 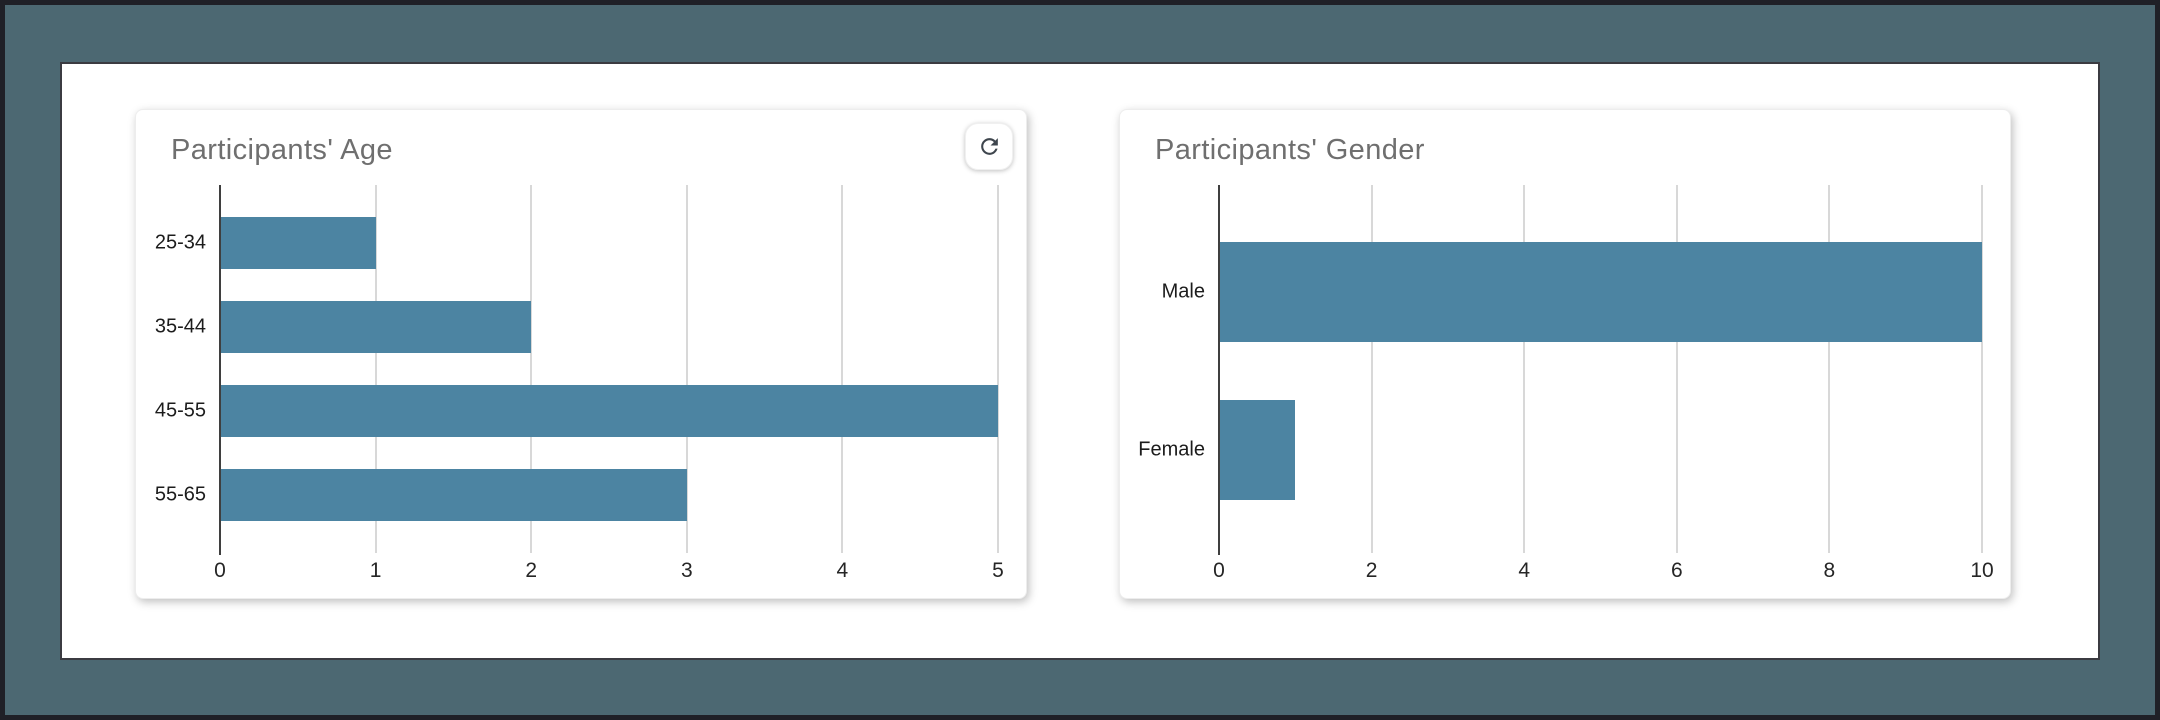 What do you see at coordinates (1183, 291) in the screenshot?
I see `category-label: Male` at bounding box center [1183, 291].